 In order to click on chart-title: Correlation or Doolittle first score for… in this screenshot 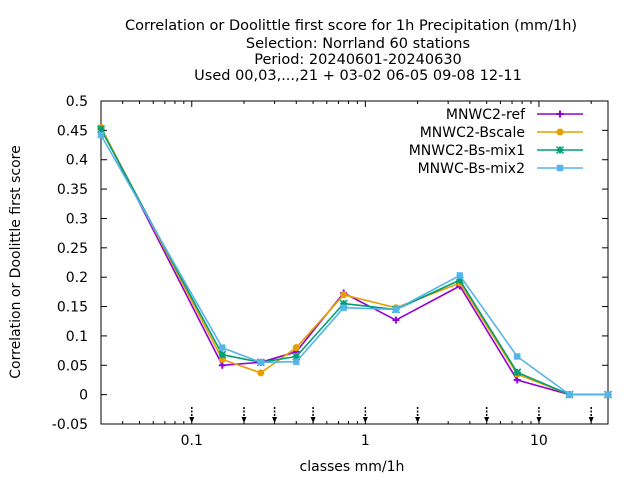, I will do `click(351, 51)`.